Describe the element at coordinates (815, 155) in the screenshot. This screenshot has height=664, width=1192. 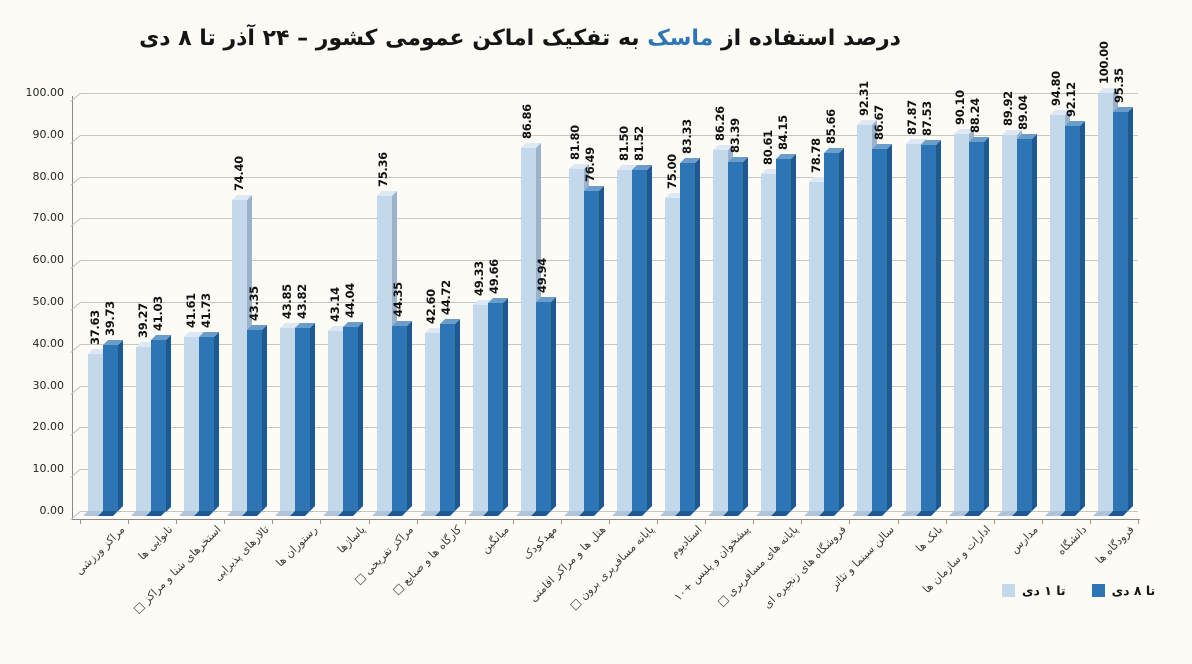
I see `bar-value-label: 78.78` at that location.